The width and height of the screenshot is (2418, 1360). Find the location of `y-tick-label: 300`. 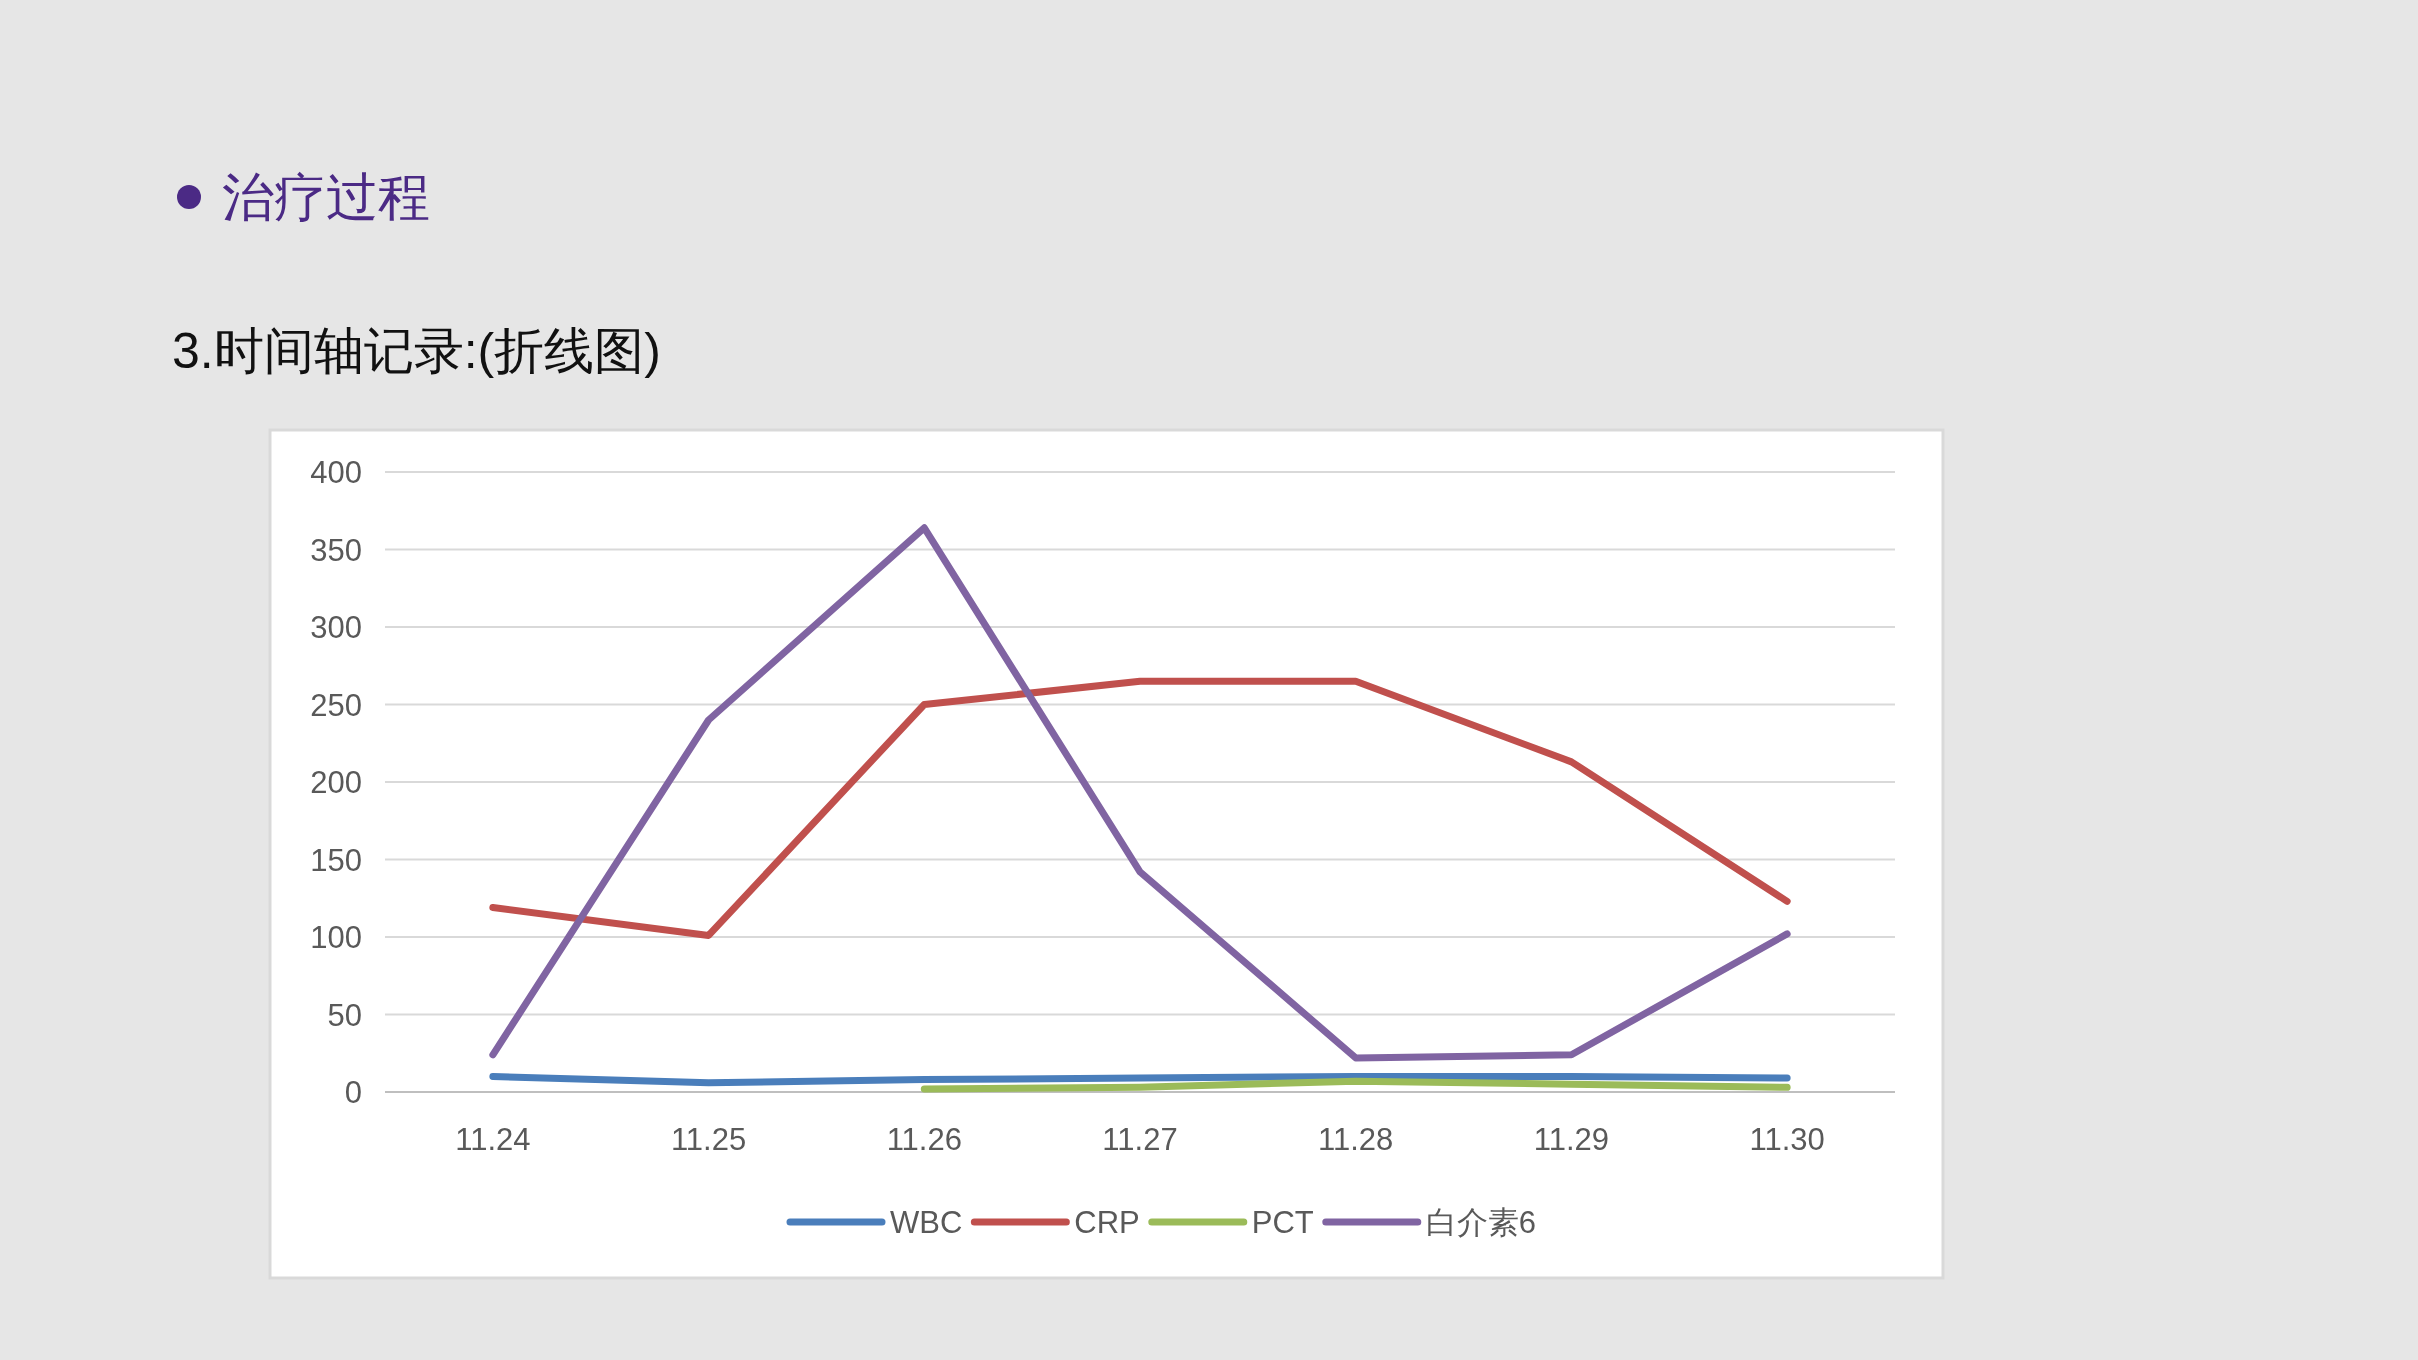

y-tick-label: 300 is located at coordinates (336, 627).